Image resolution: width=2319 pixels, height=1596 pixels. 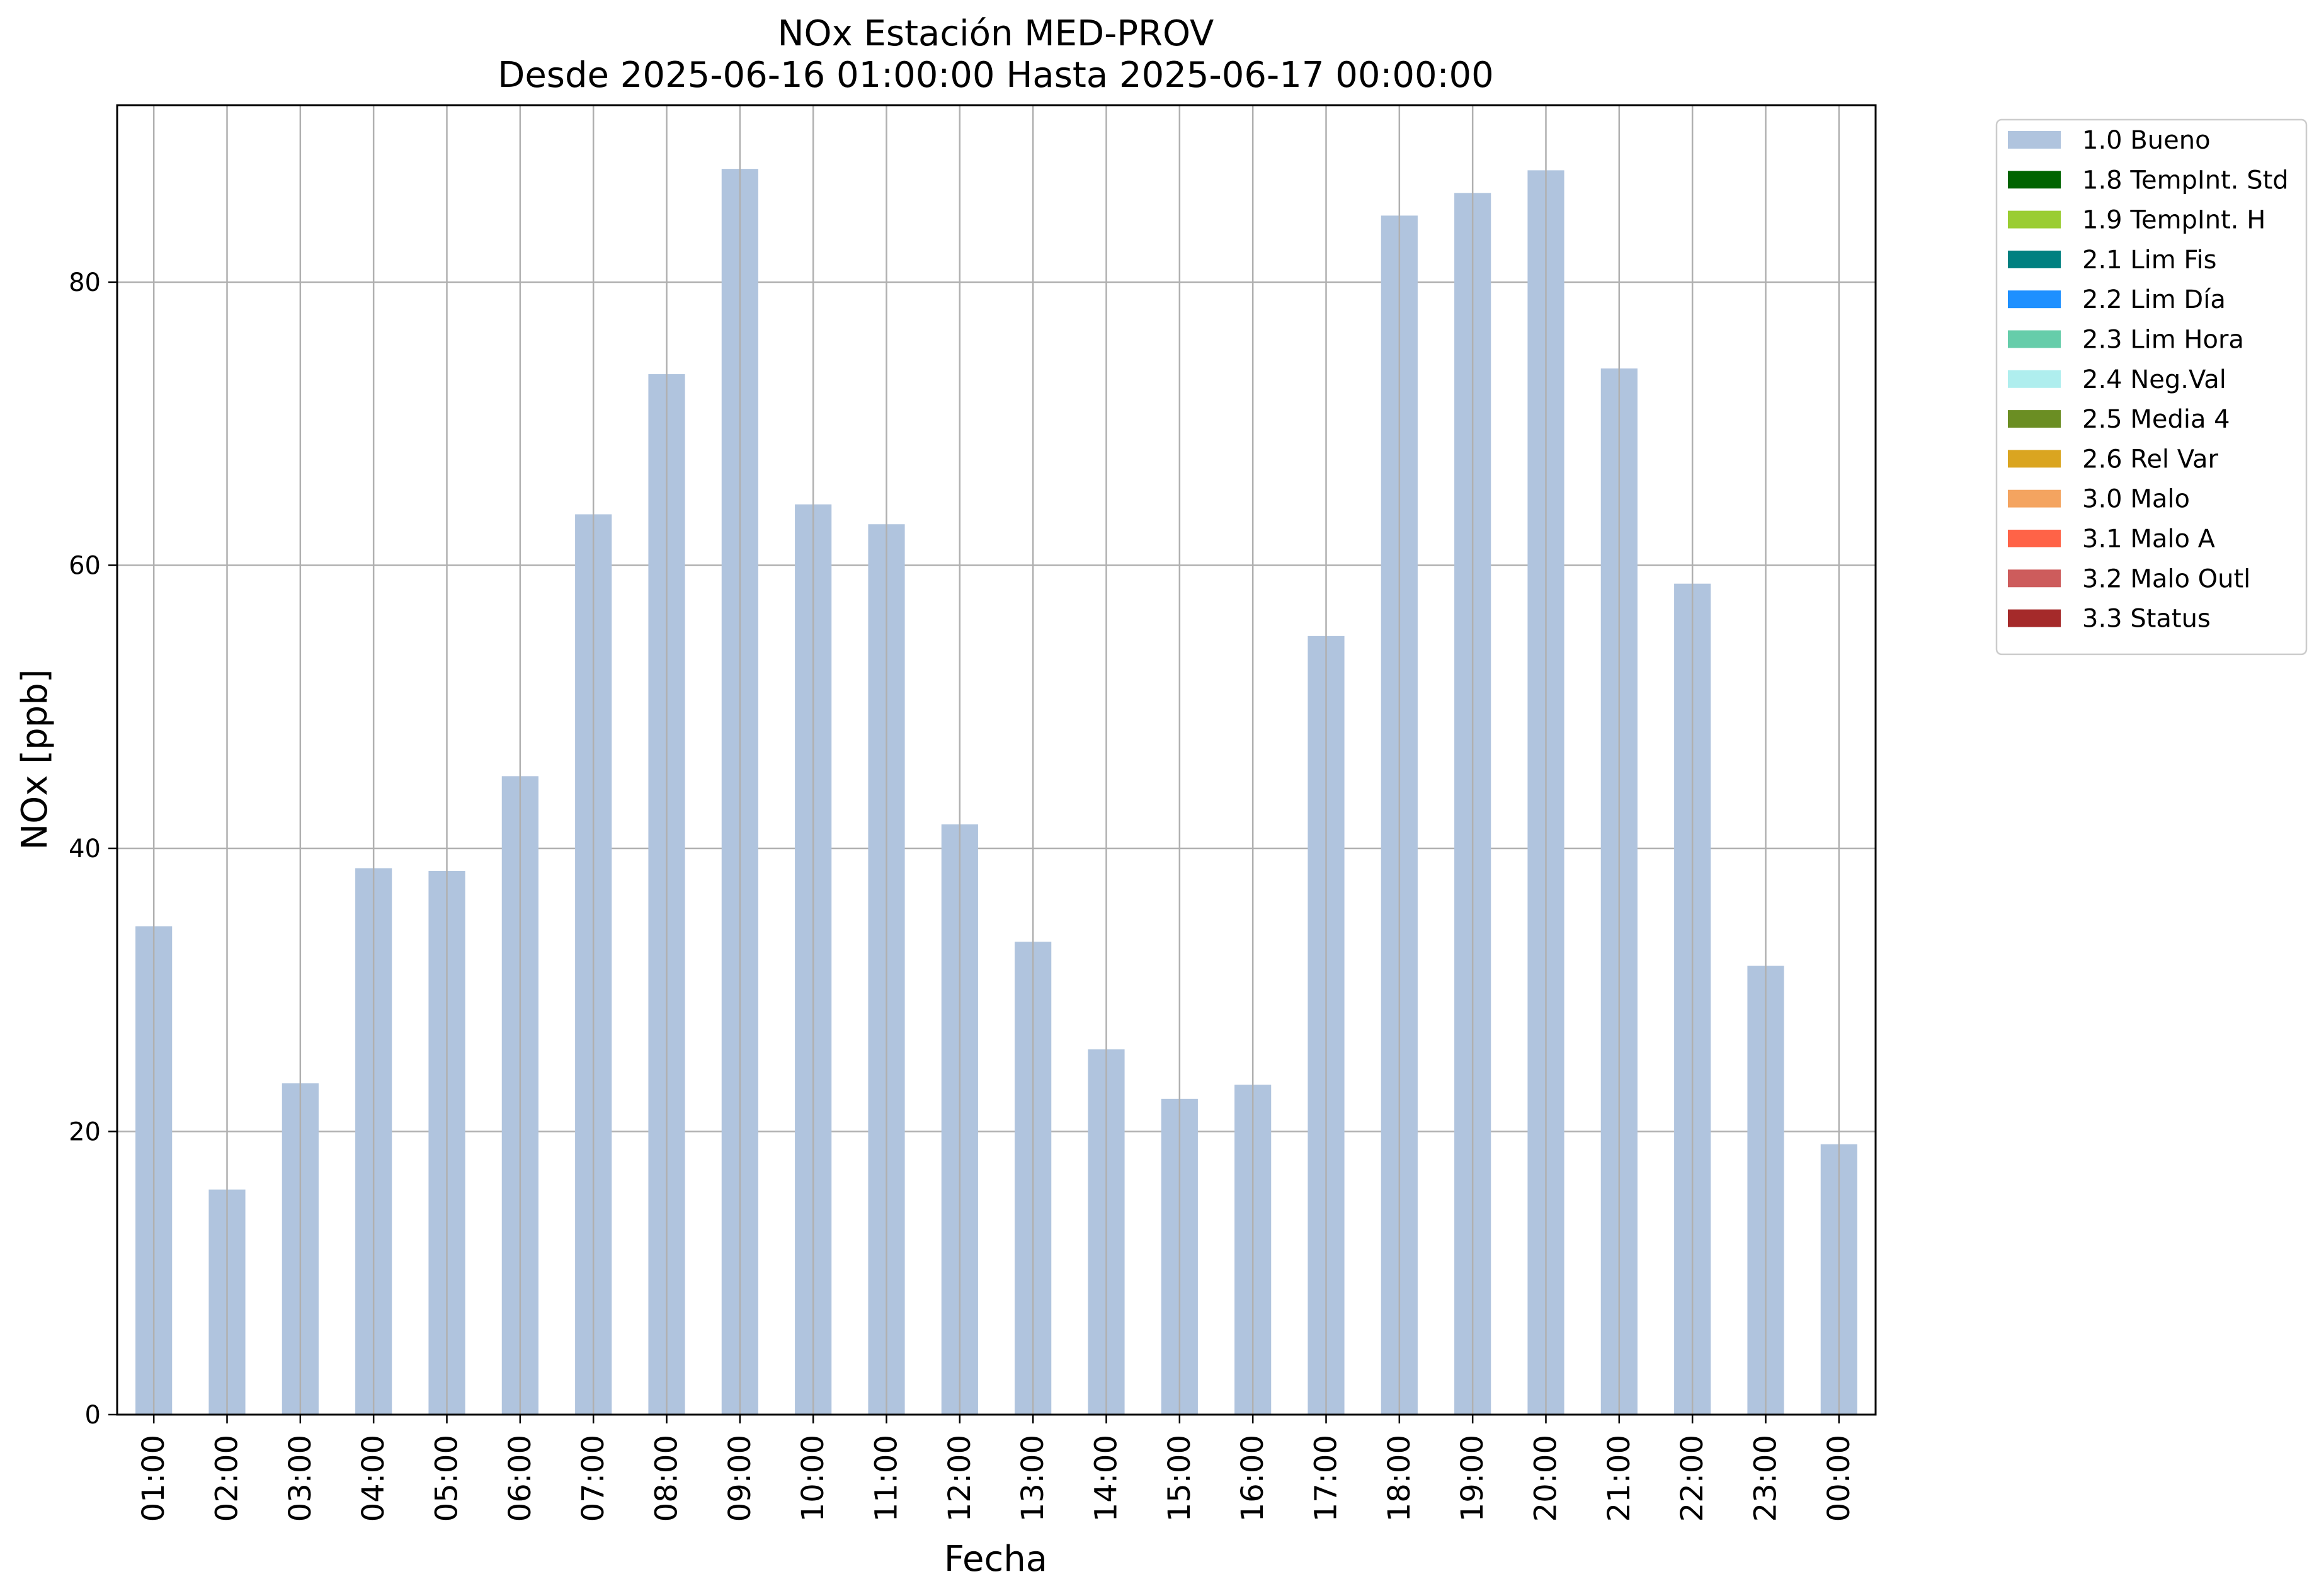 I want to click on x-tick-label: 16:00, so click(x=1252, y=1478).